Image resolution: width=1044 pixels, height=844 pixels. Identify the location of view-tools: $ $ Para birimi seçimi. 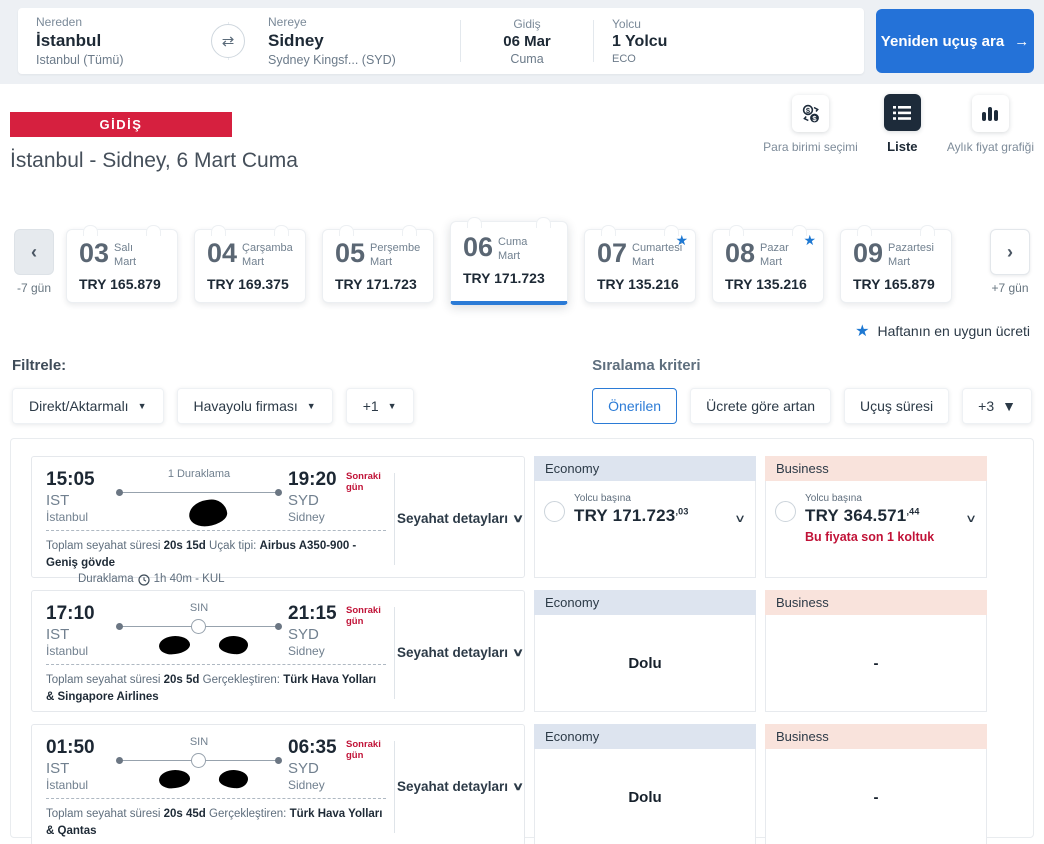
(898, 124).